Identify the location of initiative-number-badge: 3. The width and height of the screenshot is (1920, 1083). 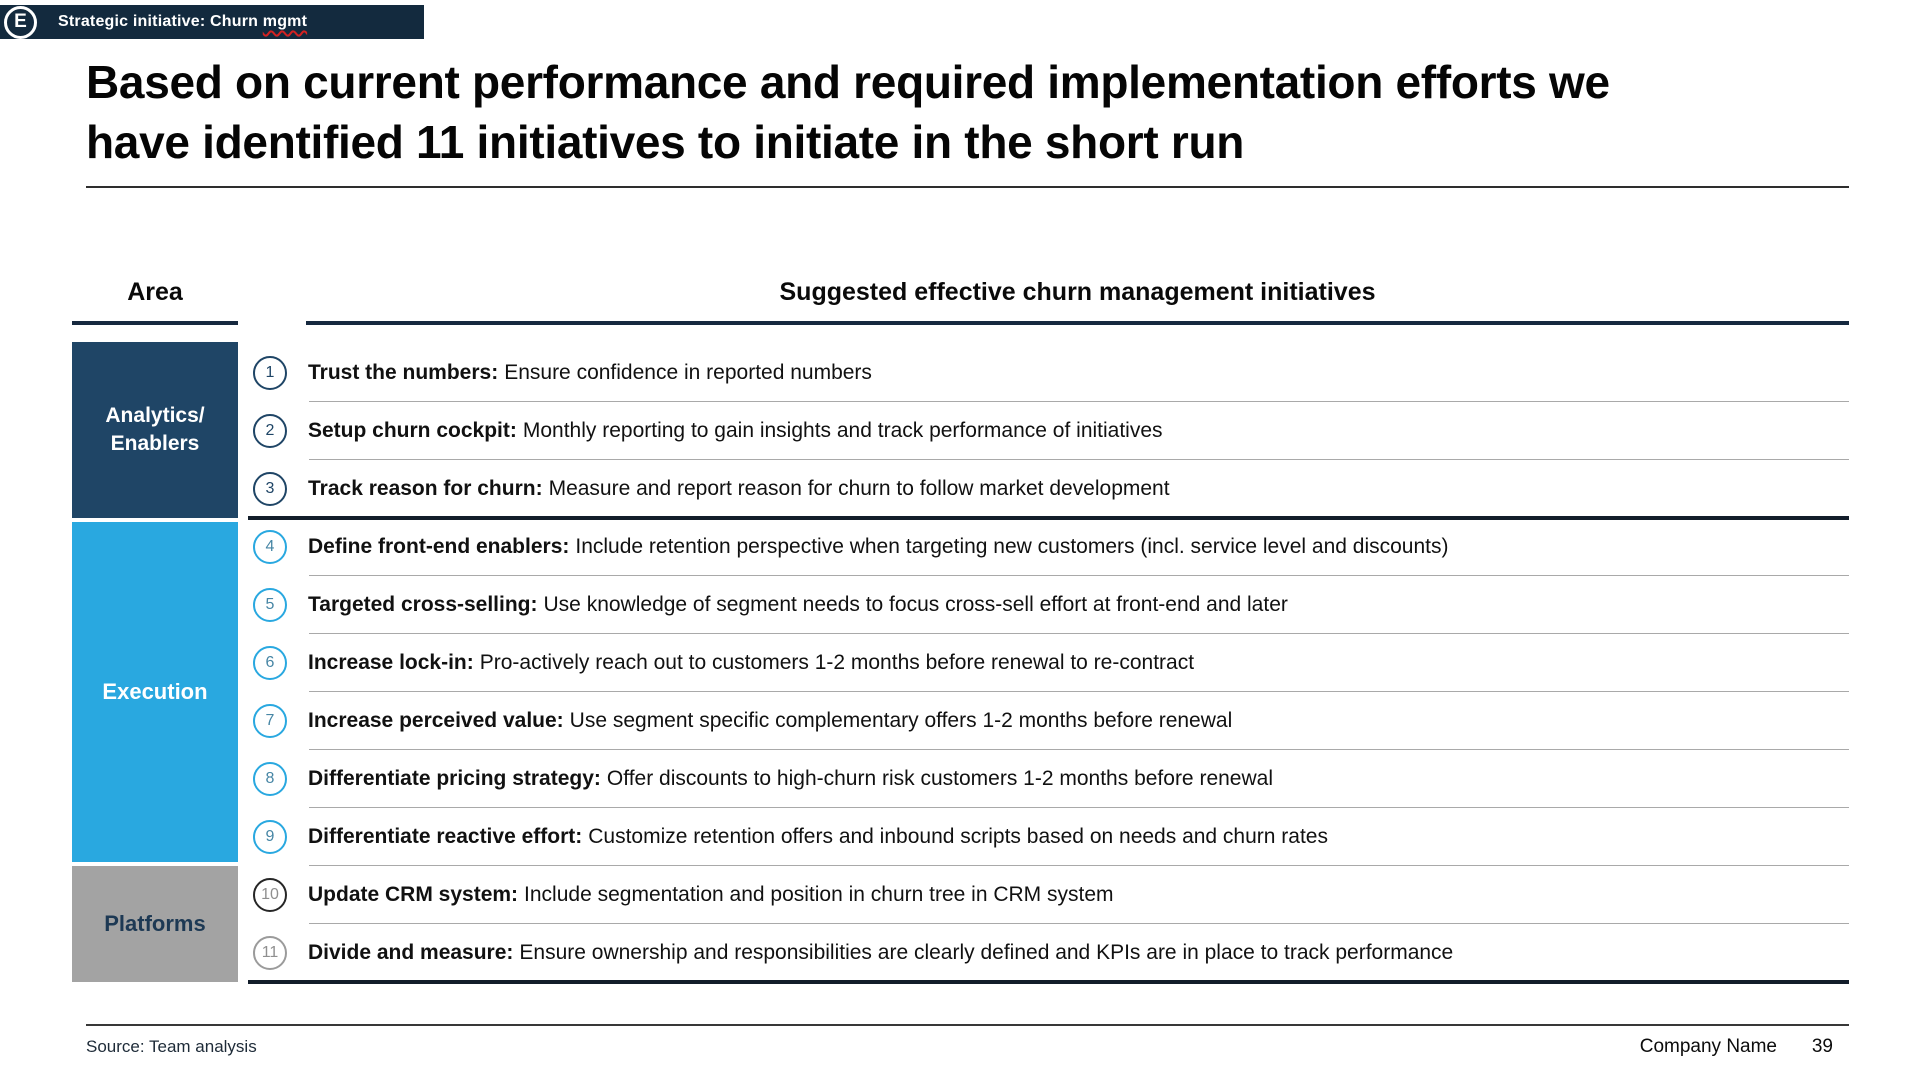
(270, 489).